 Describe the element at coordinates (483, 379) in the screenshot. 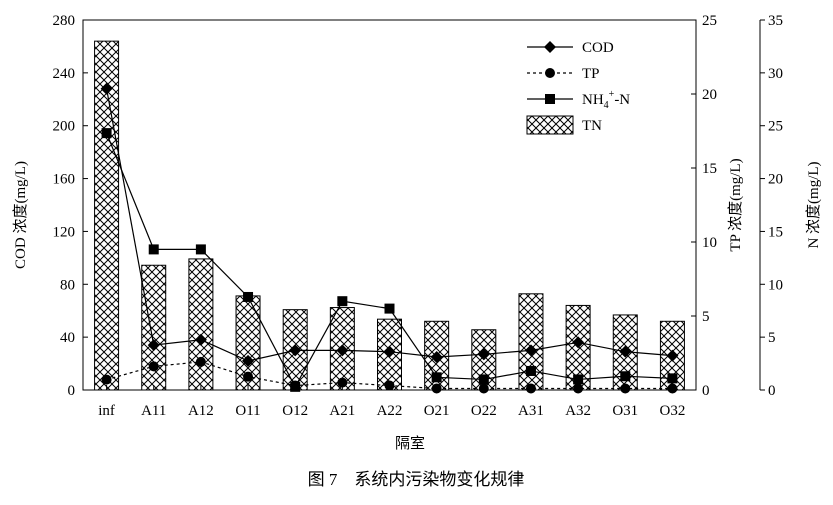

I see `nh4-n-point-O22` at that location.